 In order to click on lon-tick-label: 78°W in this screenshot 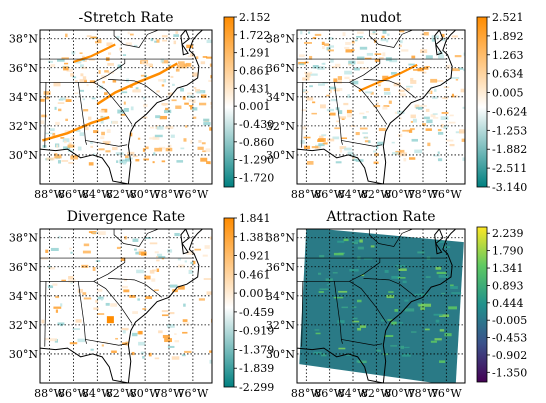, I will do `click(423, 393)`.